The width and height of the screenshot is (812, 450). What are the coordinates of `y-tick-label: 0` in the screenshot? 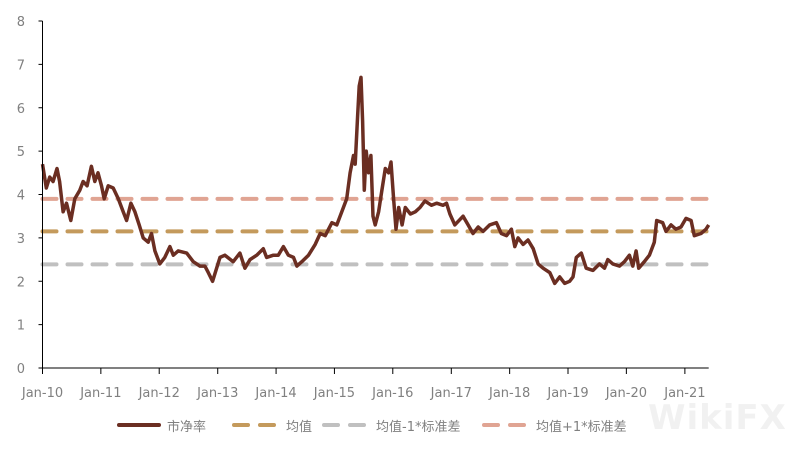 It's located at (21, 369).